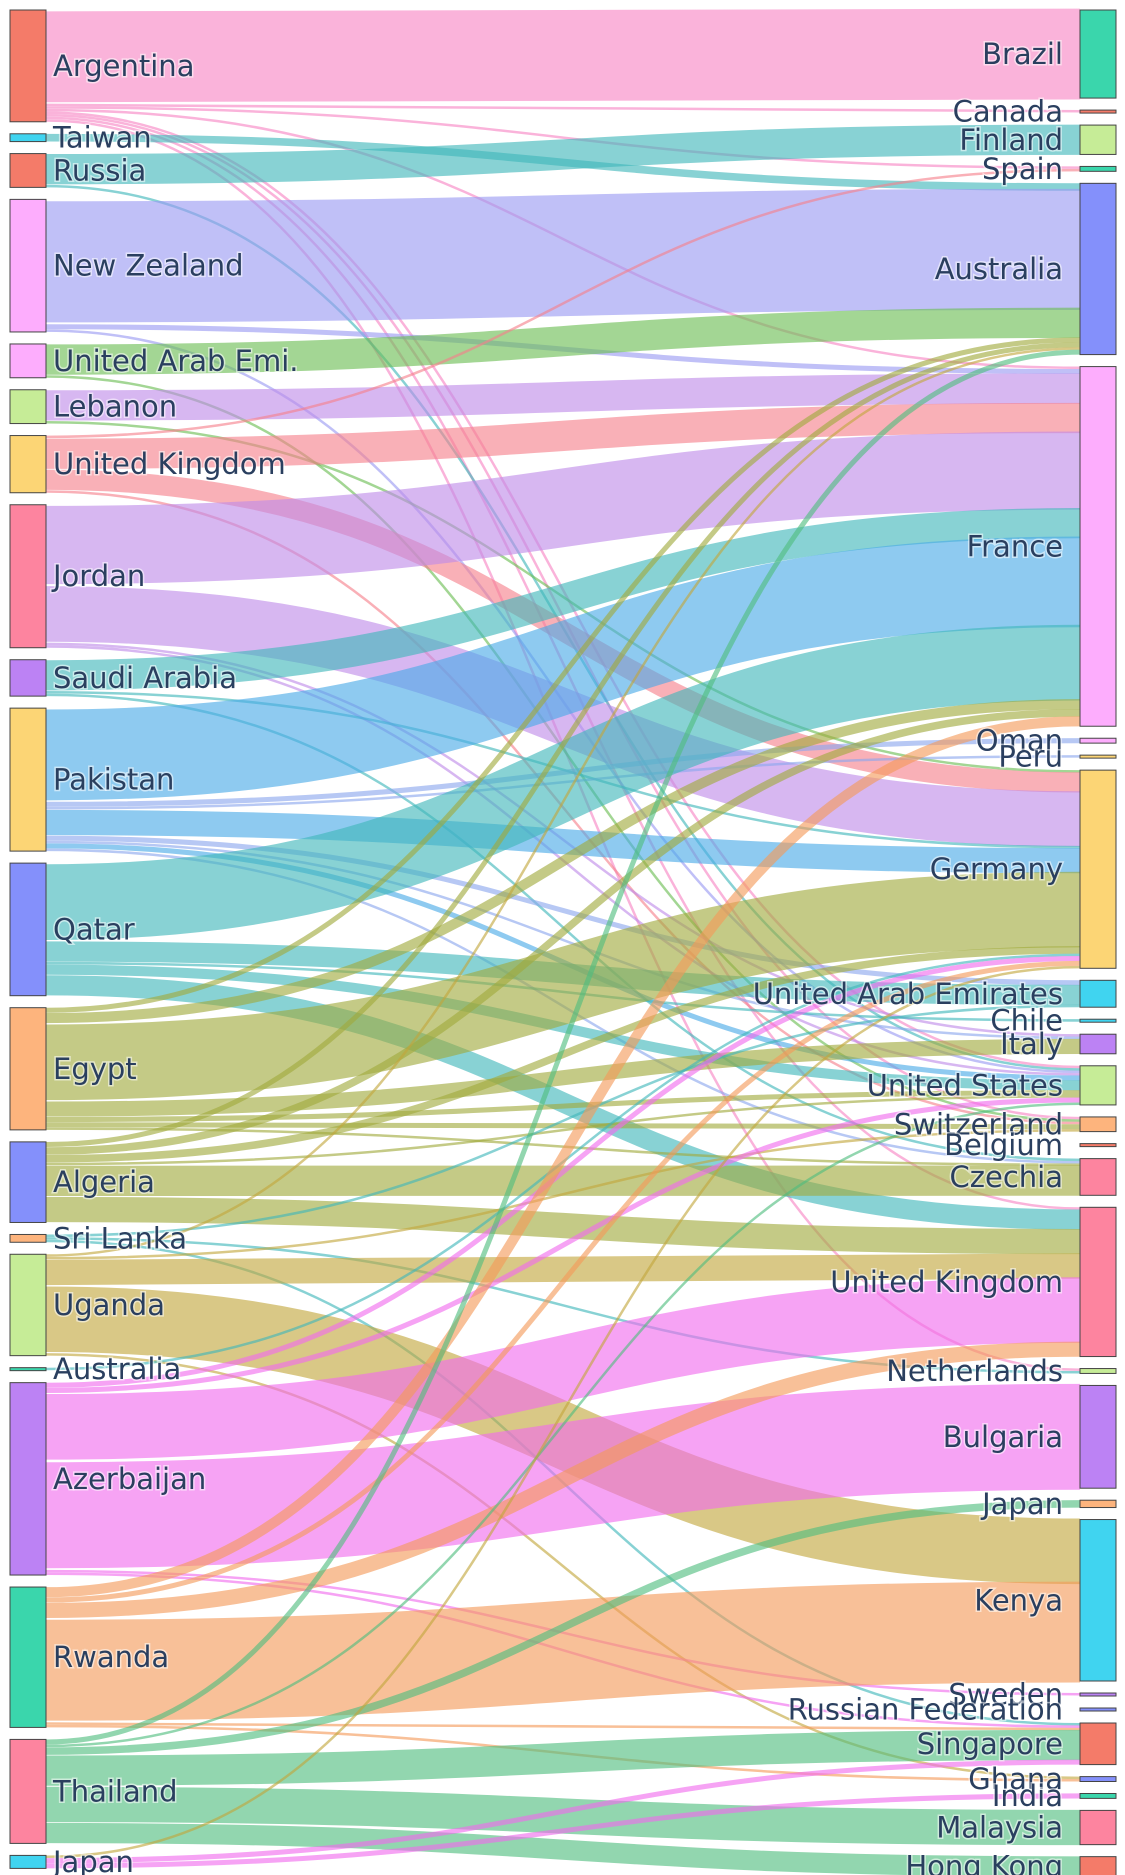 Image resolution: width=1125 pixels, height=1875 pixels. I want to click on link-pakistan-to-france, so click(563, 668).